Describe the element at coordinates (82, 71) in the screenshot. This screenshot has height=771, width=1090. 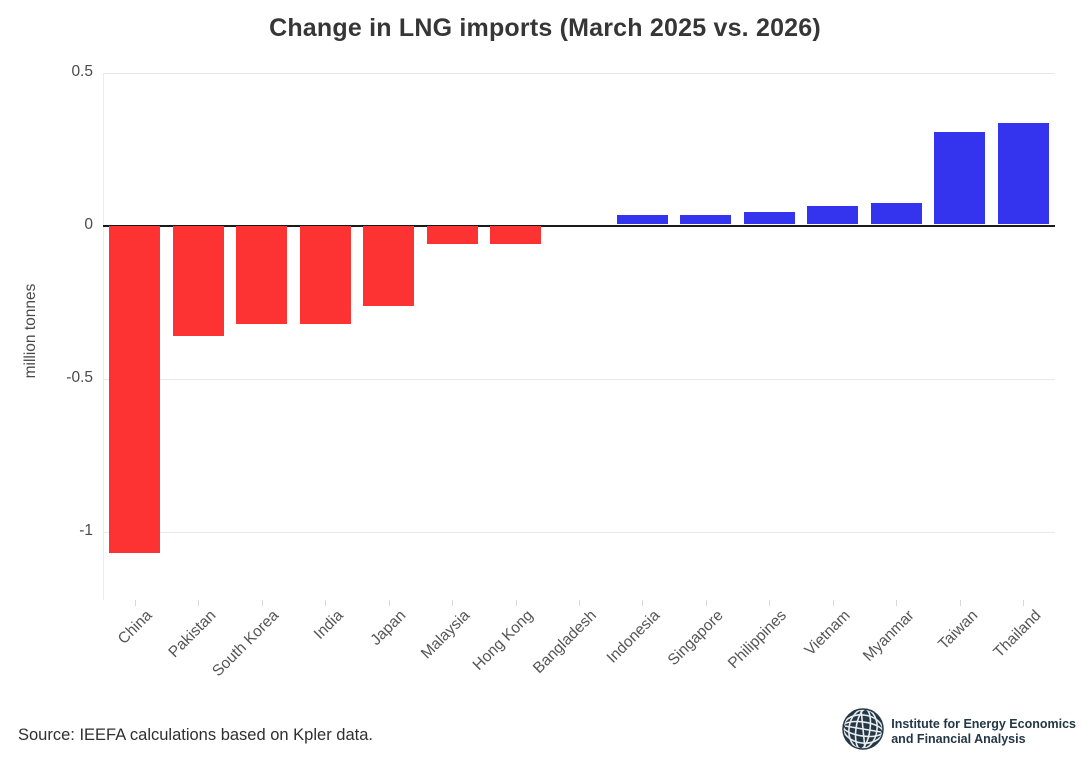
I see `y-tick-label: 0.5` at that location.